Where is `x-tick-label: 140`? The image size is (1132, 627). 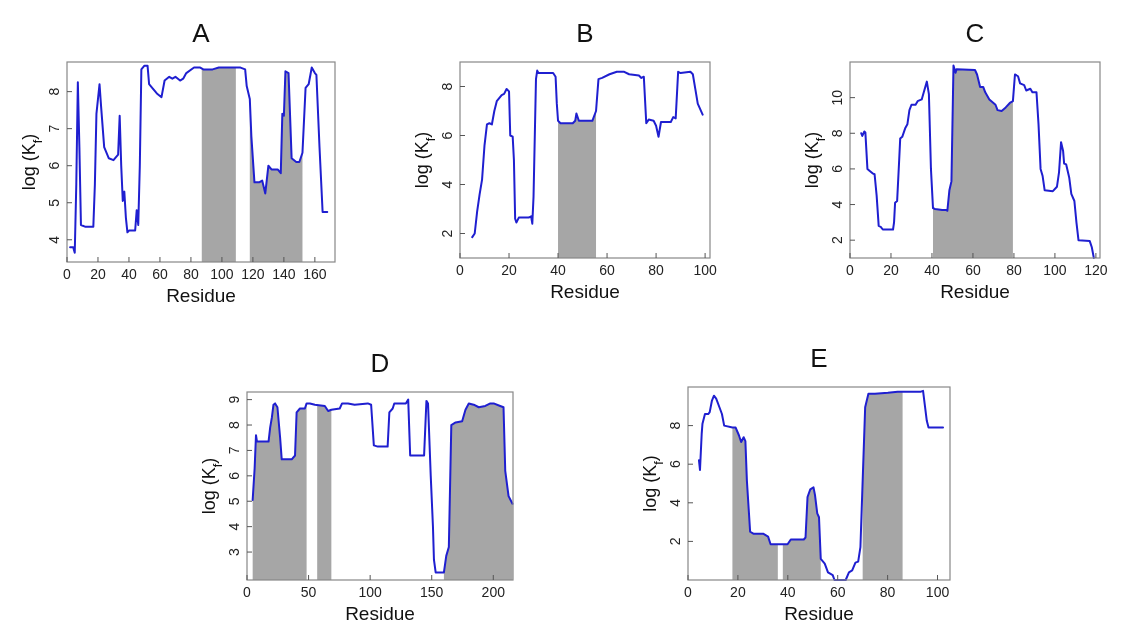 x-tick-label: 140 is located at coordinates (284, 274).